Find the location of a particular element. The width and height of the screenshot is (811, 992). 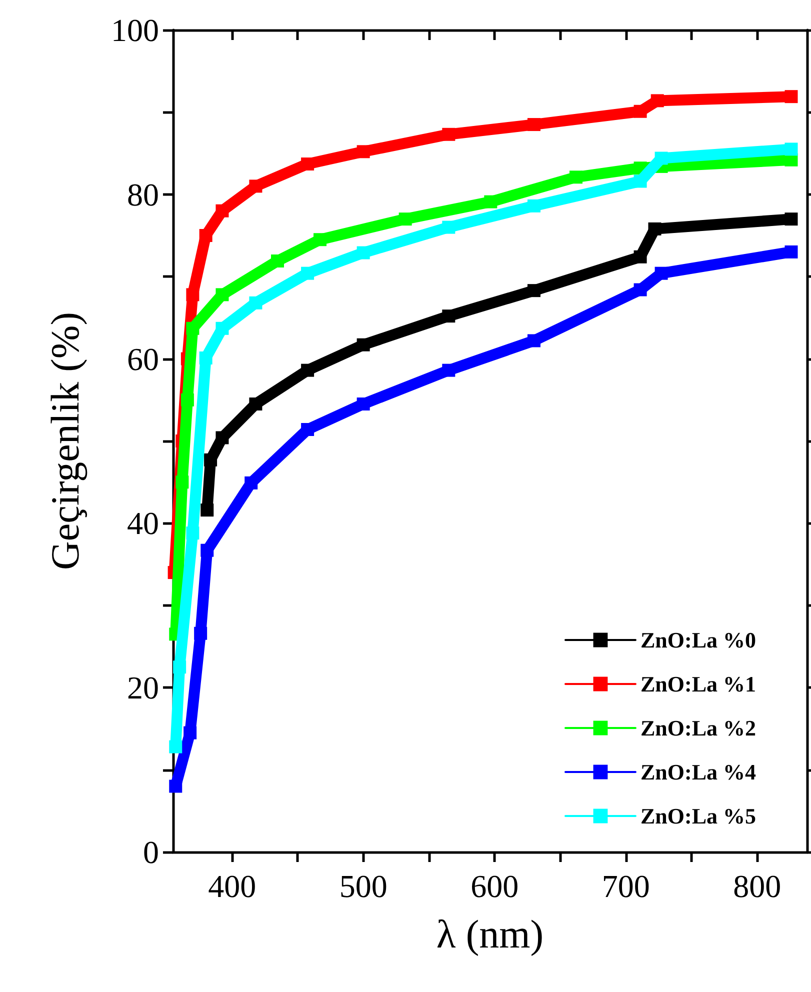

x-tick-label: 500 is located at coordinates (363, 886).